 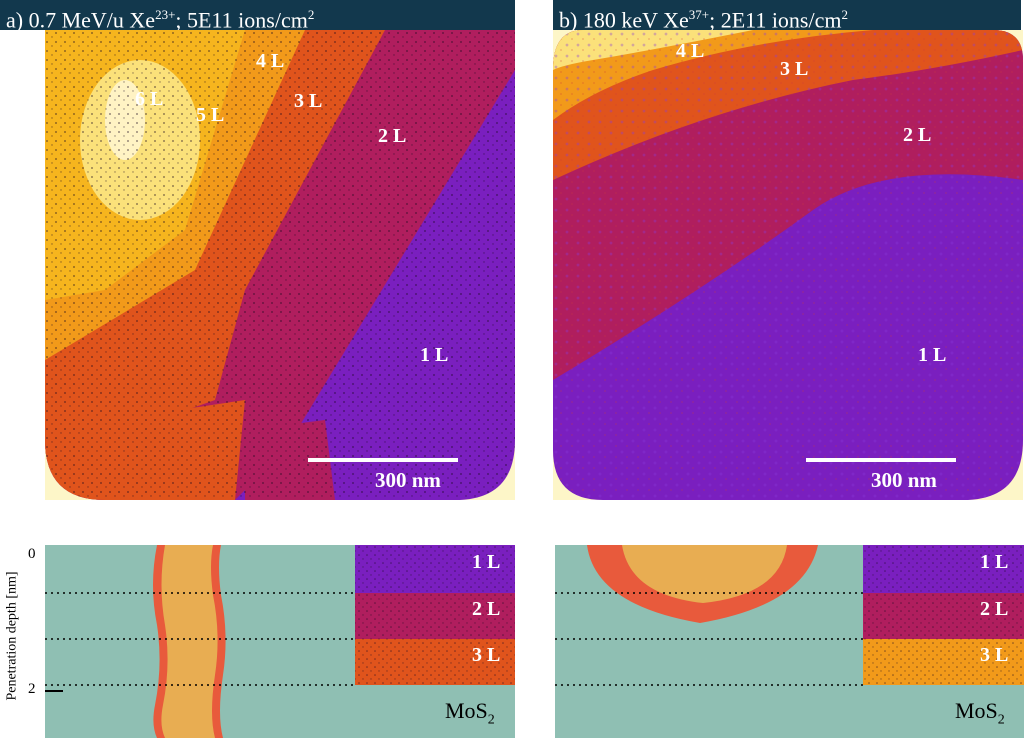 I want to click on panel-a-label-4l: 4 L, so click(x=270, y=61).